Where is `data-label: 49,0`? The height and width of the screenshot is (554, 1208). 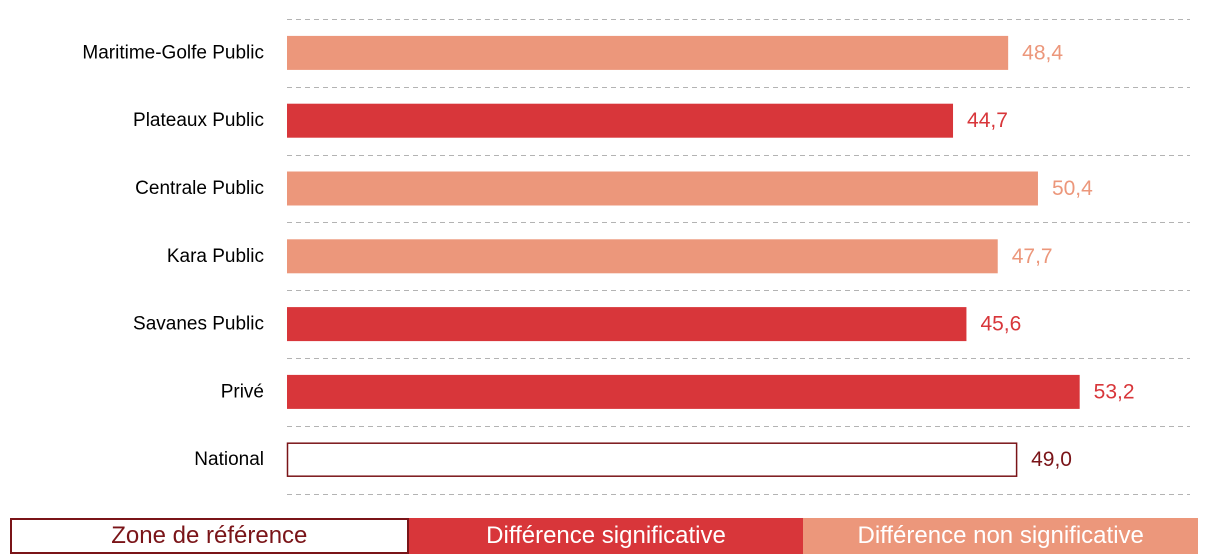
data-label: 49,0 is located at coordinates (1051, 459).